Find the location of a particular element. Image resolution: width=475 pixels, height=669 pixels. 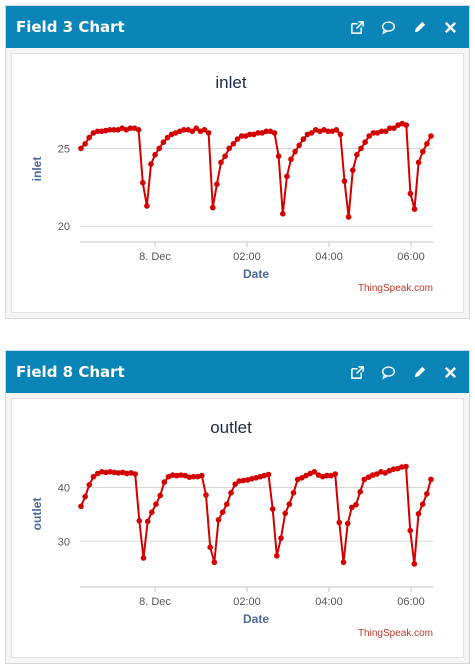

panel-header: Field 3 Chart is located at coordinates (237, 27).